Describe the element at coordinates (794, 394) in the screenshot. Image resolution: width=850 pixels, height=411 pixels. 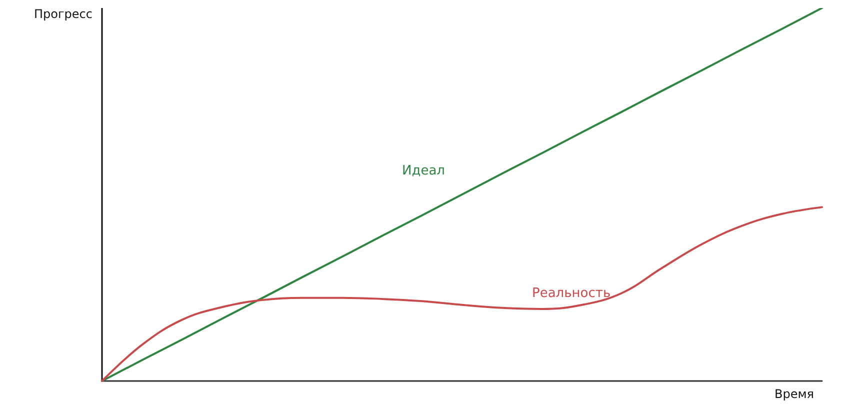
I see `x-axis-title: Время` at that location.